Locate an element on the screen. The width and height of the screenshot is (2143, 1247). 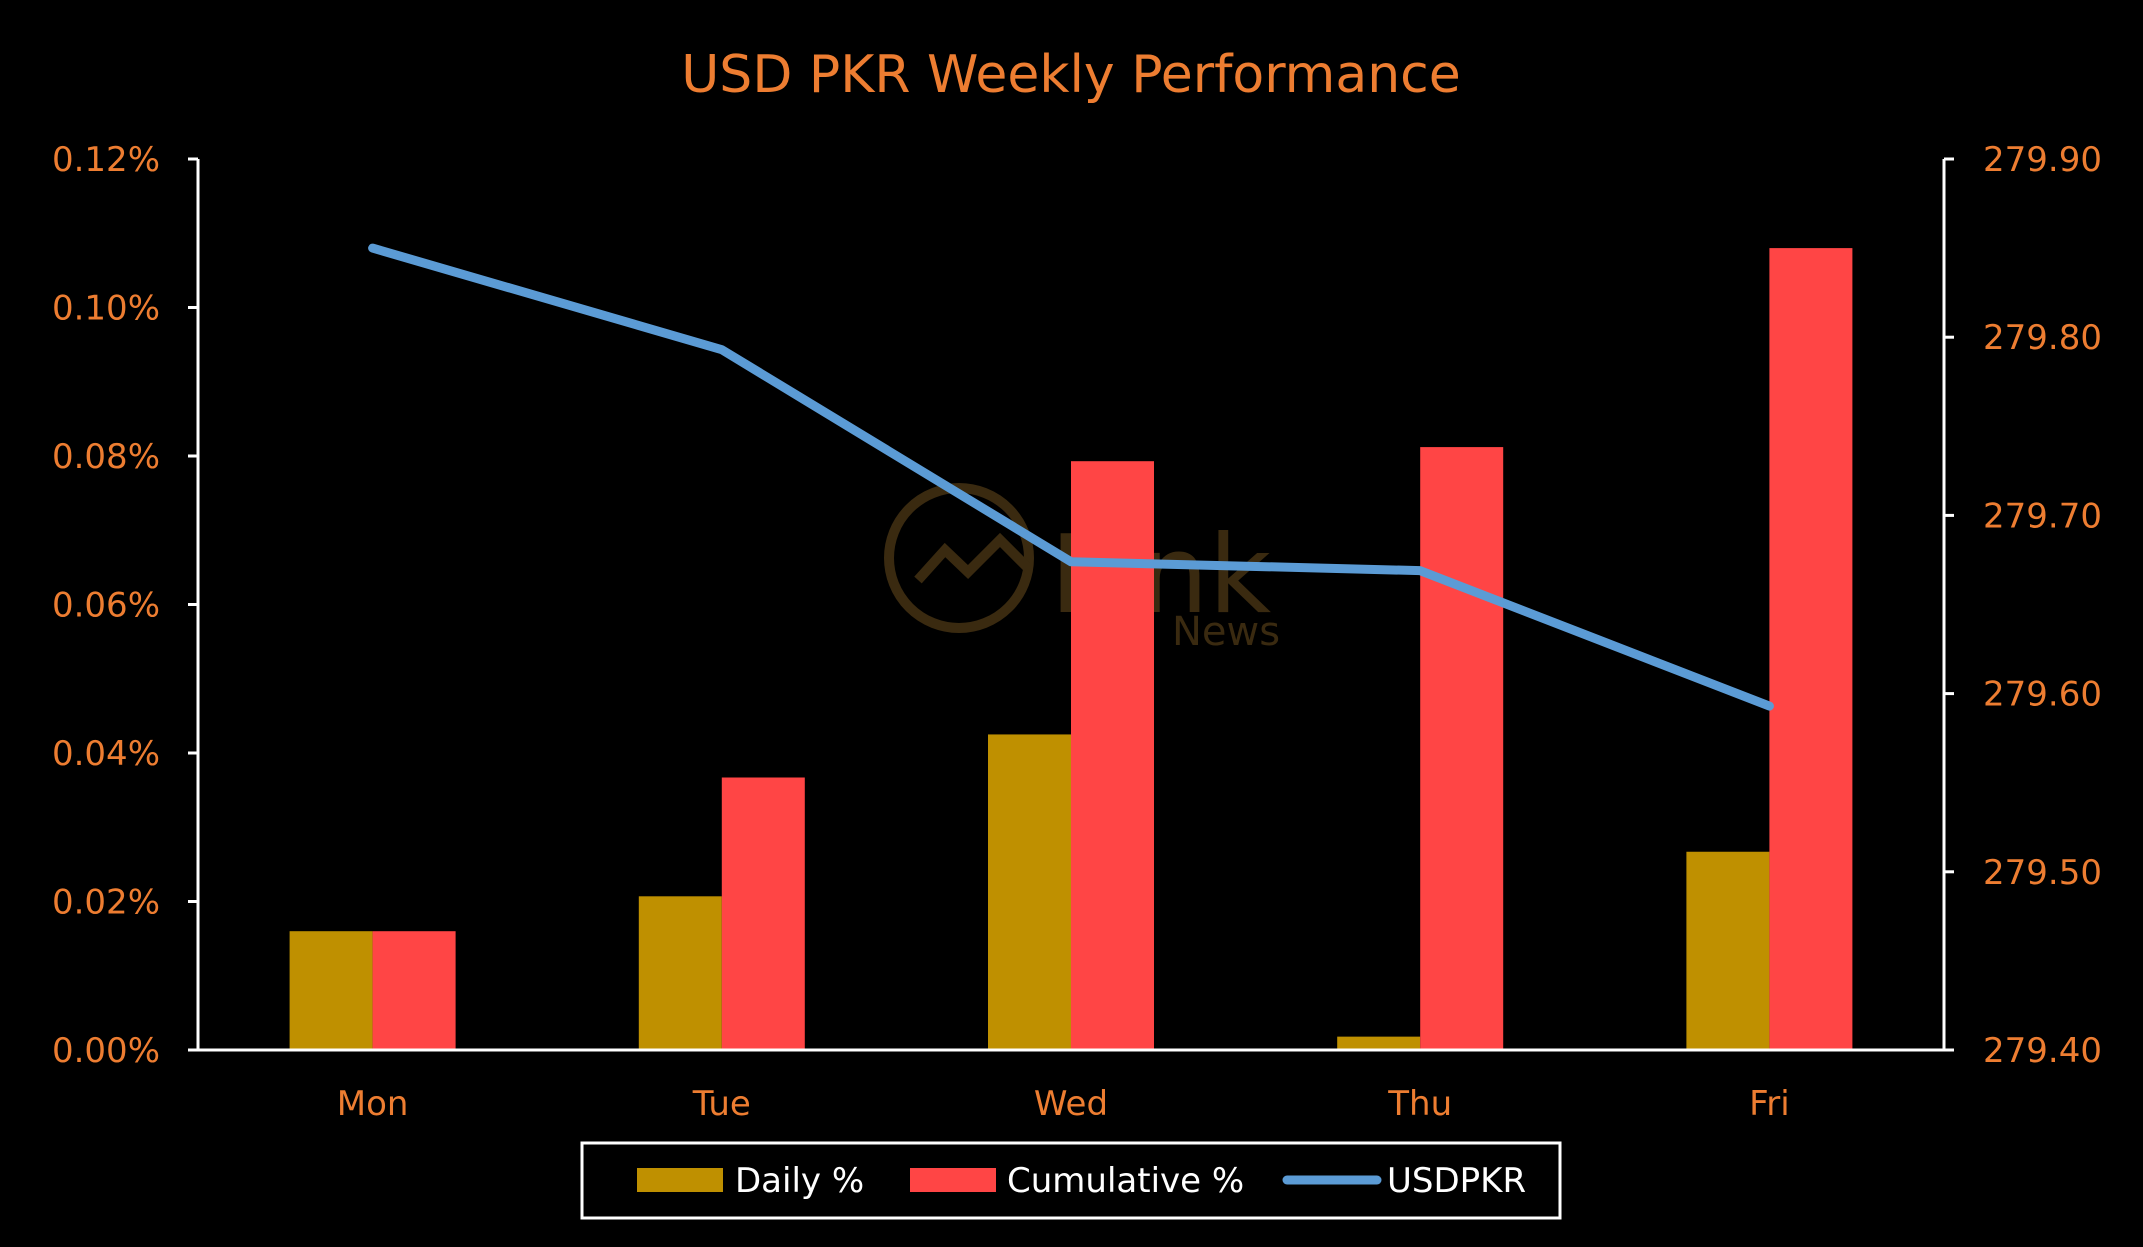
chart-title: USD PKR Weekly Performance is located at coordinates (1071, 75).